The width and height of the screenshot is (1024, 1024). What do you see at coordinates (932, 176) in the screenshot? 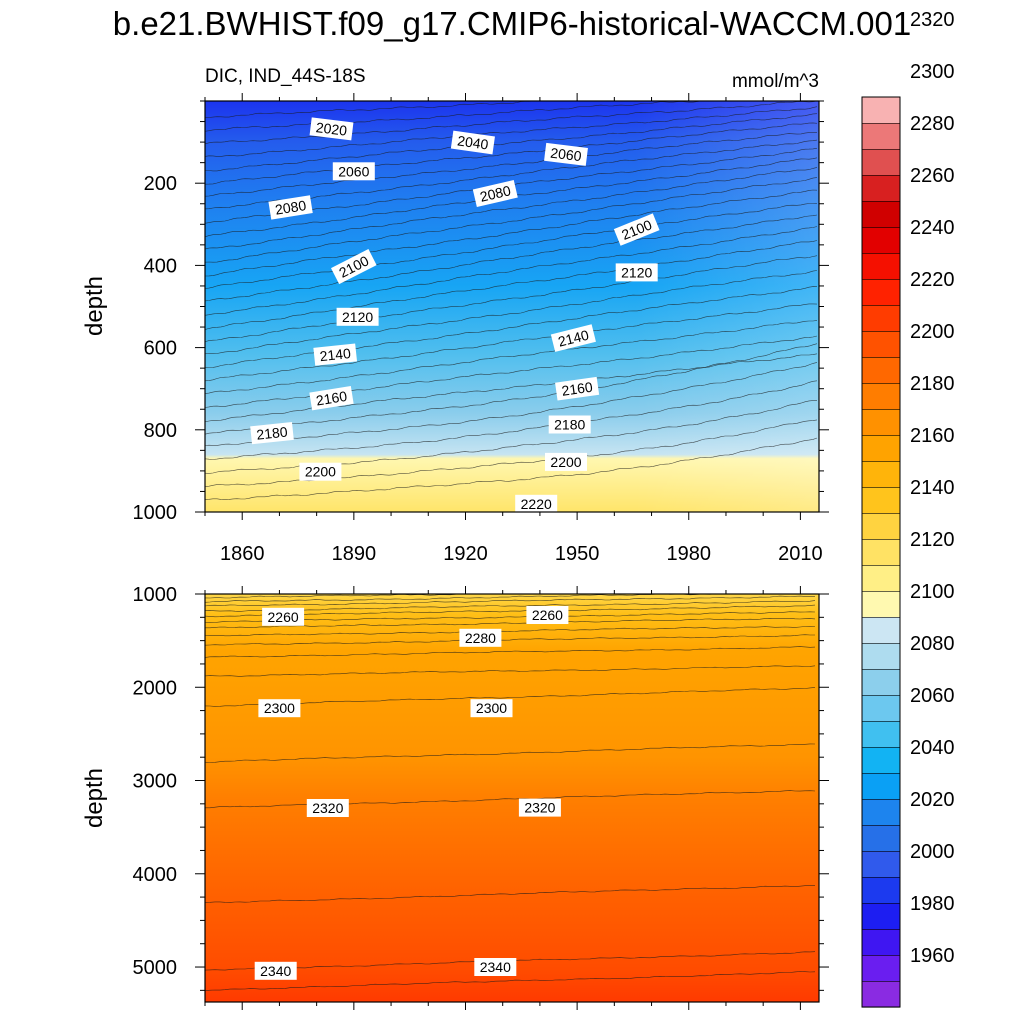
I see `colorbar-label: 2260` at bounding box center [932, 176].